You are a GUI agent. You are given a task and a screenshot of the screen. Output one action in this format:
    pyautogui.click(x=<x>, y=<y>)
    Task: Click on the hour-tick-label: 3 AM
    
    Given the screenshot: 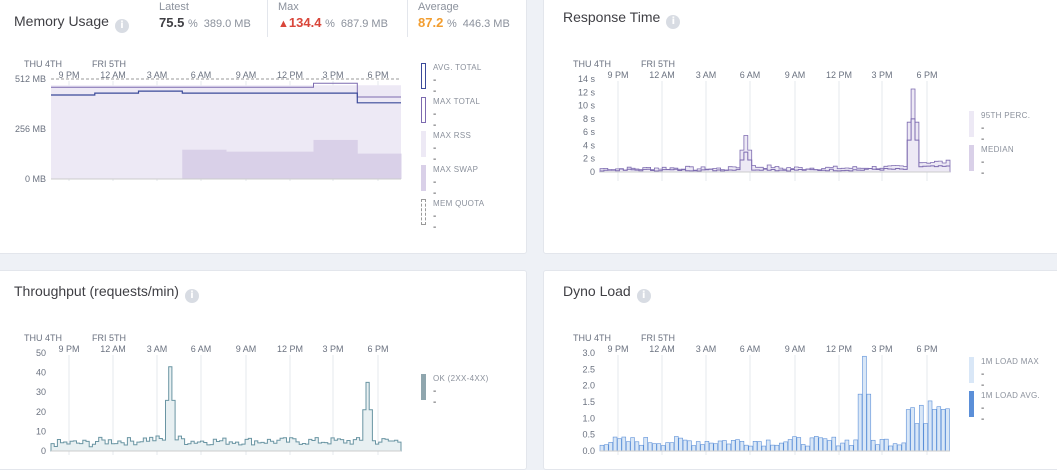 What is the action you would take?
    pyautogui.click(x=706, y=349)
    